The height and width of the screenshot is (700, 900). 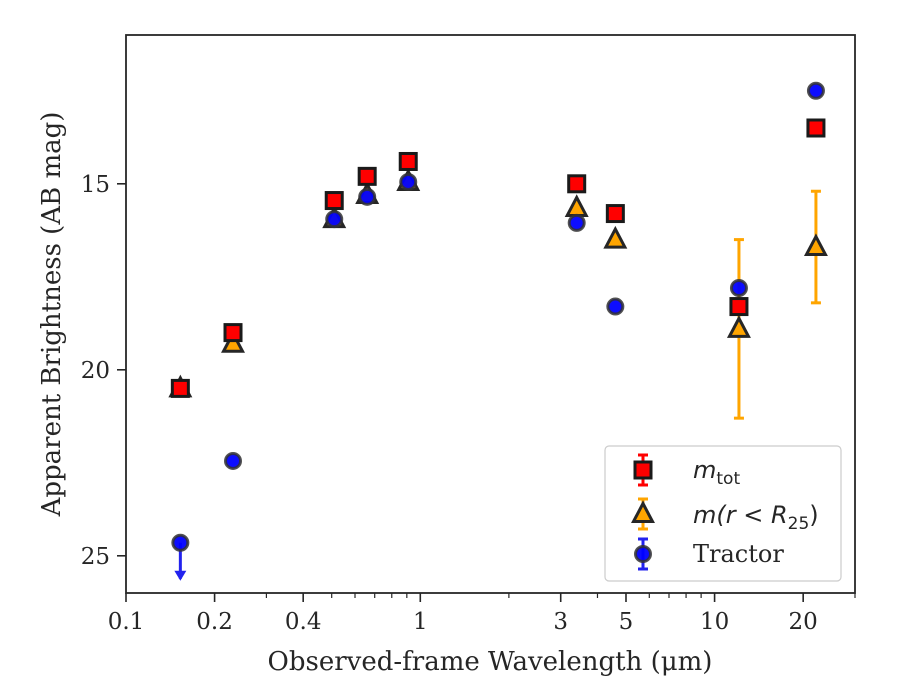 I want to click on x-tick-label: 3, so click(x=560, y=622).